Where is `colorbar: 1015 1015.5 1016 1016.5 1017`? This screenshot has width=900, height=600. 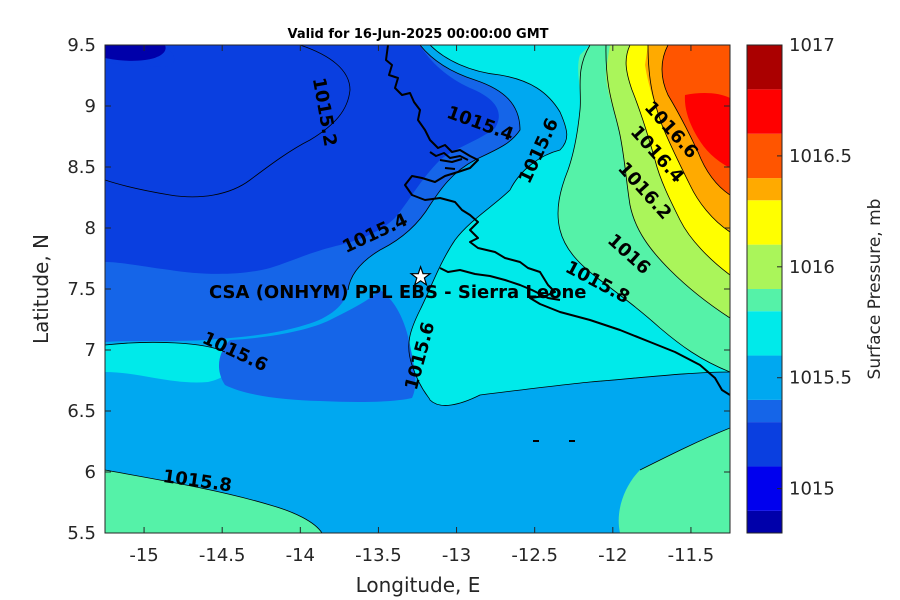
colorbar: 1015 1015.5 1016 1016.5 1017 is located at coordinates (799, 284).